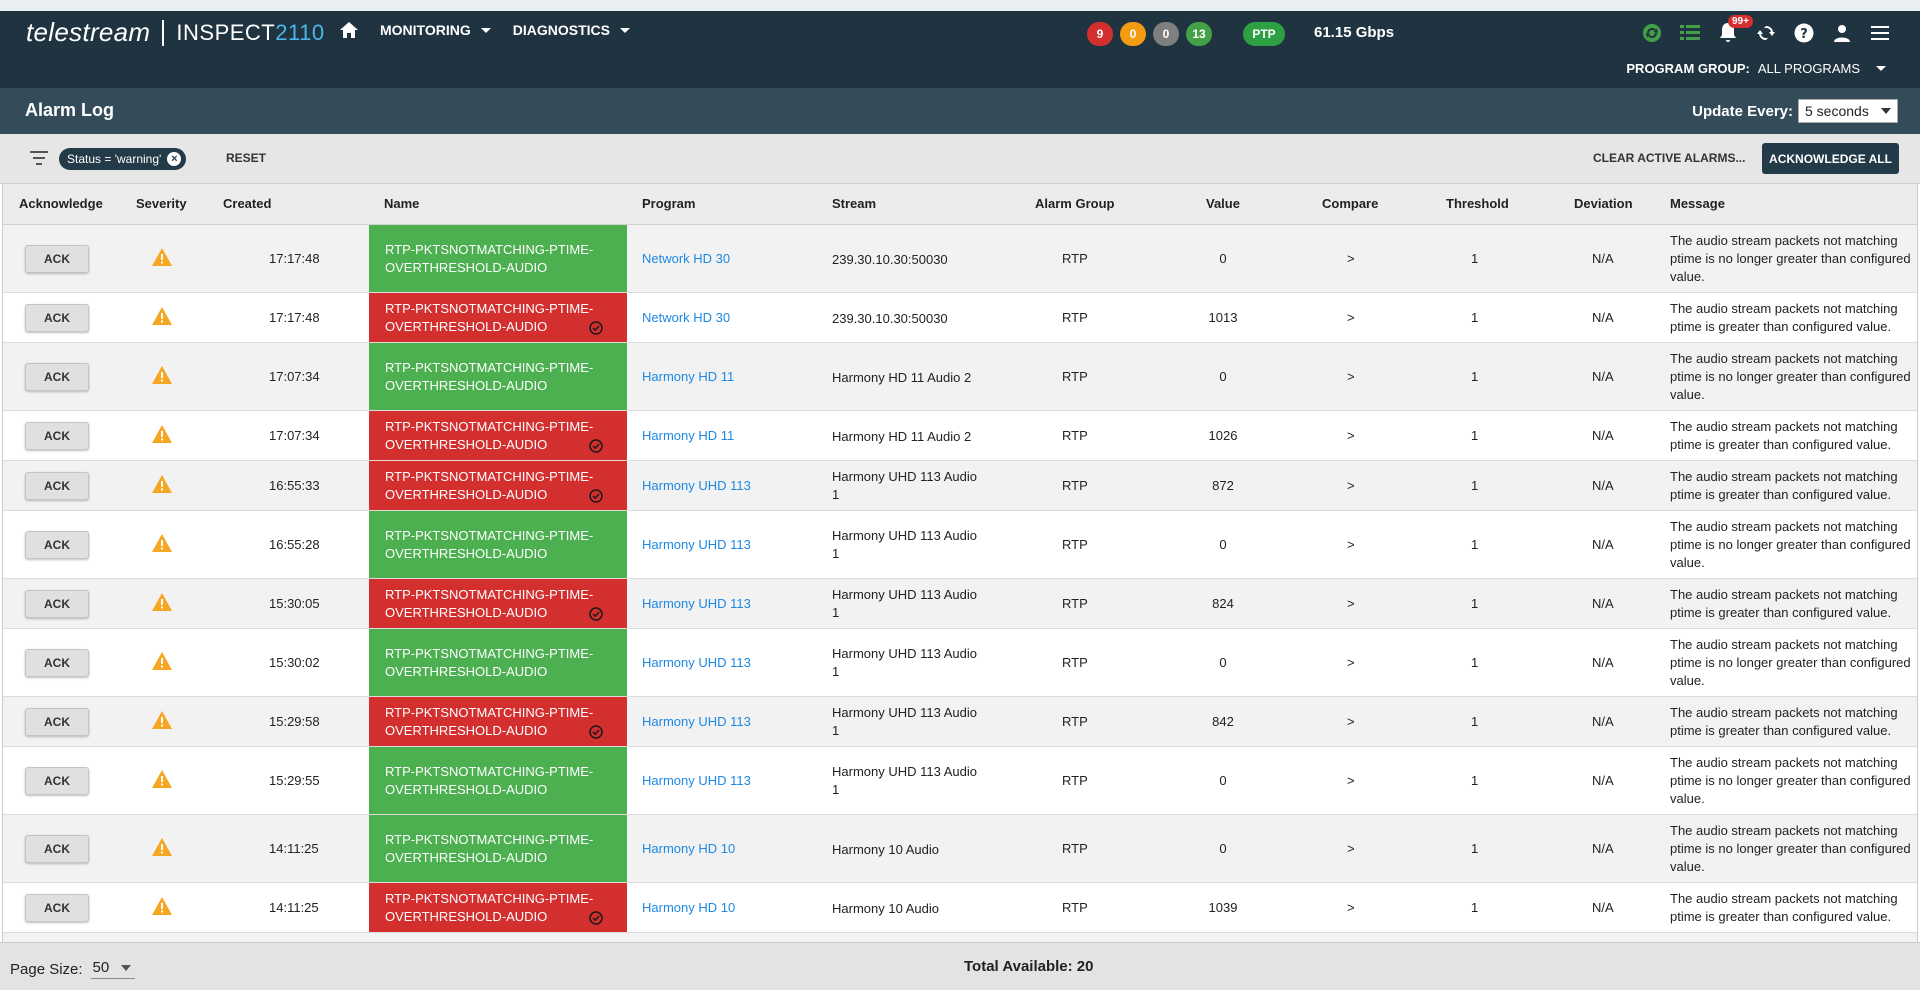  What do you see at coordinates (885, 849) in the screenshot?
I see `stream-line1: Harmony 10 Audio` at bounding box center [885, 849].